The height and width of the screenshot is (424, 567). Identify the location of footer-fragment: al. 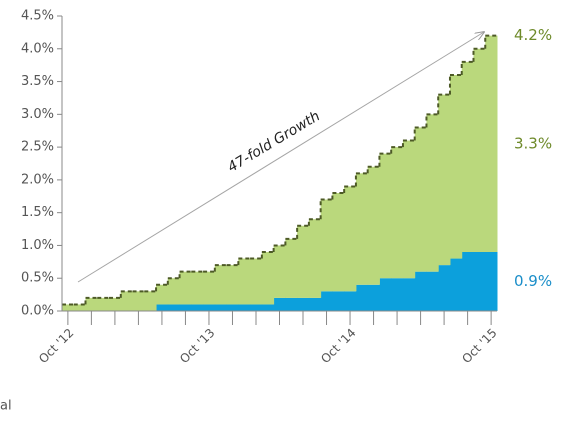
(6, 406).